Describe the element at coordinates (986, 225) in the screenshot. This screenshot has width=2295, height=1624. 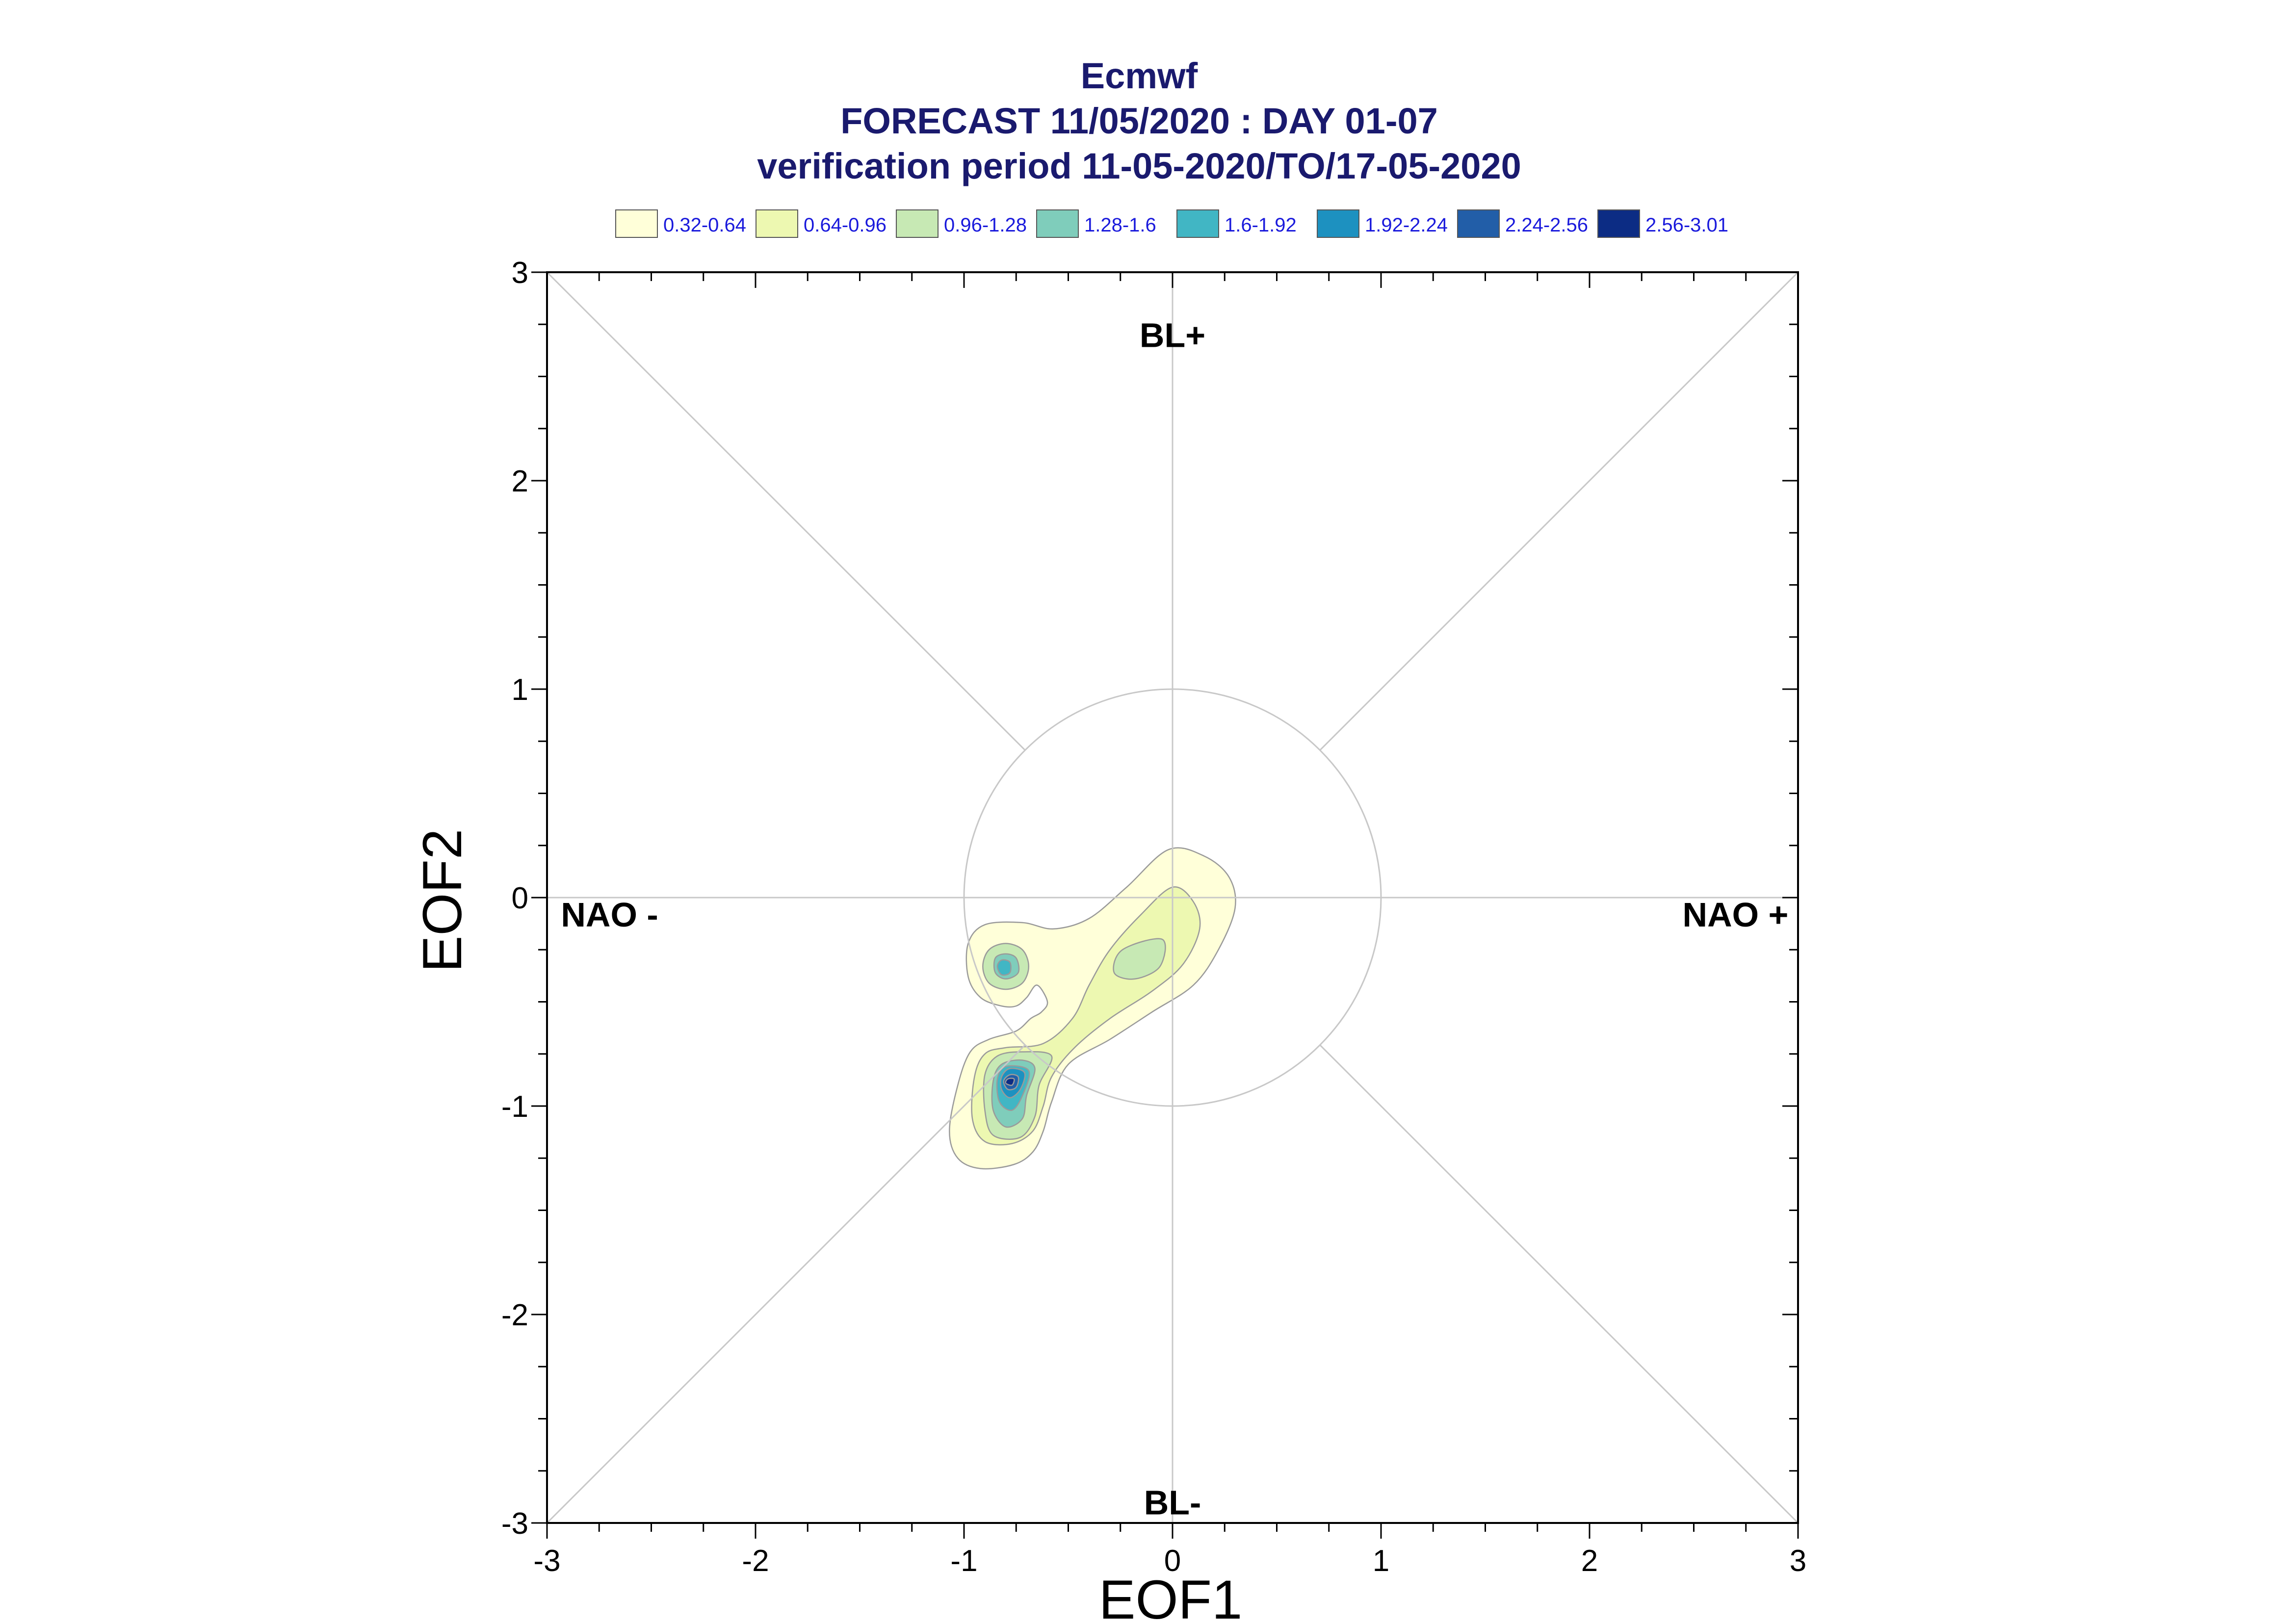
I see `legend-label: 0.96-1.28` at that location.